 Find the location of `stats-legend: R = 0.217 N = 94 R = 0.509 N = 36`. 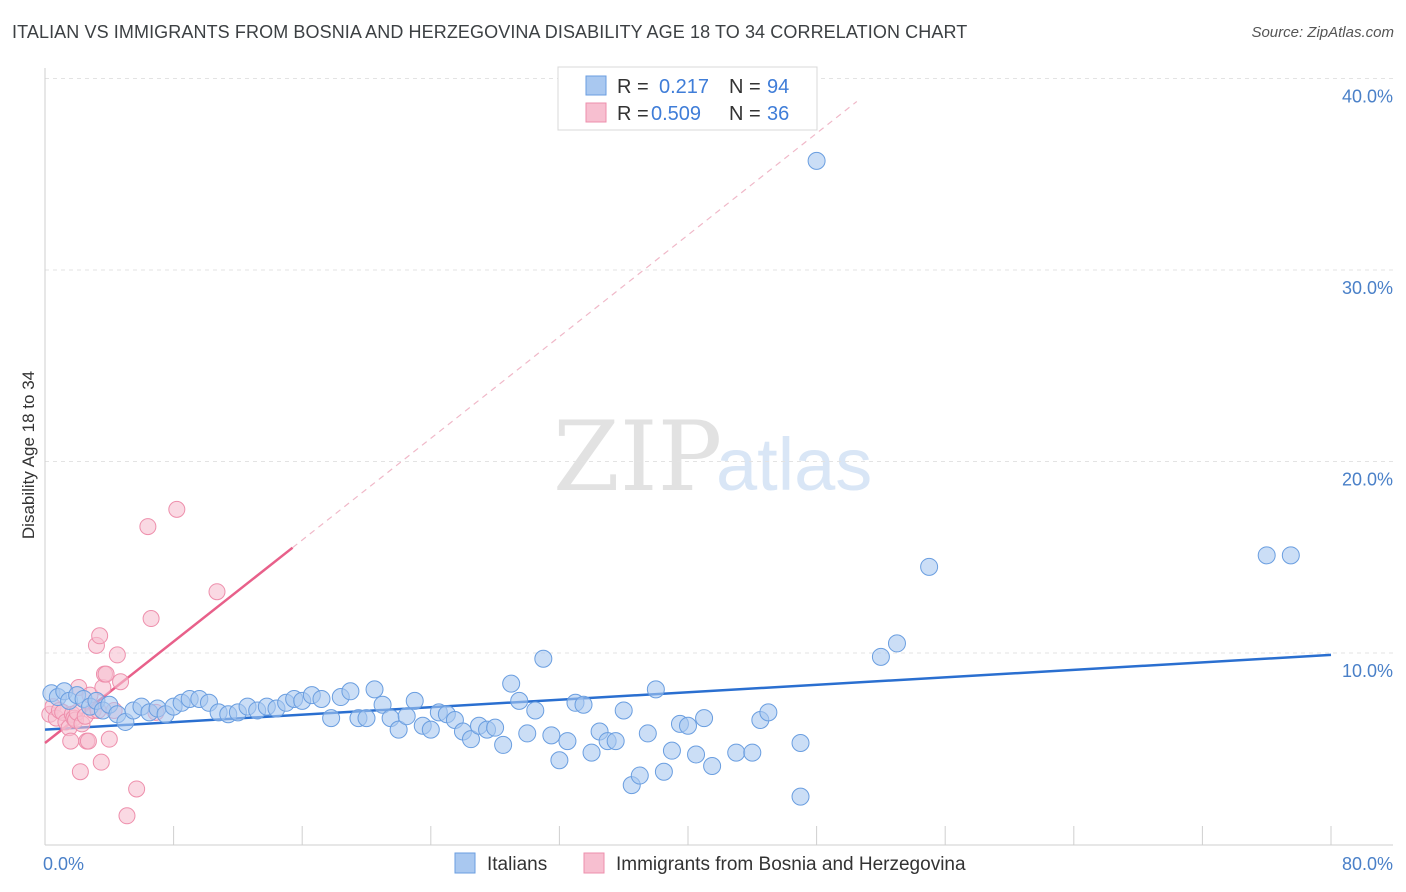

stats-legend: R = 0.217 N = 94 R = 0.509 N = 36 is located at coordinates (687, 98).